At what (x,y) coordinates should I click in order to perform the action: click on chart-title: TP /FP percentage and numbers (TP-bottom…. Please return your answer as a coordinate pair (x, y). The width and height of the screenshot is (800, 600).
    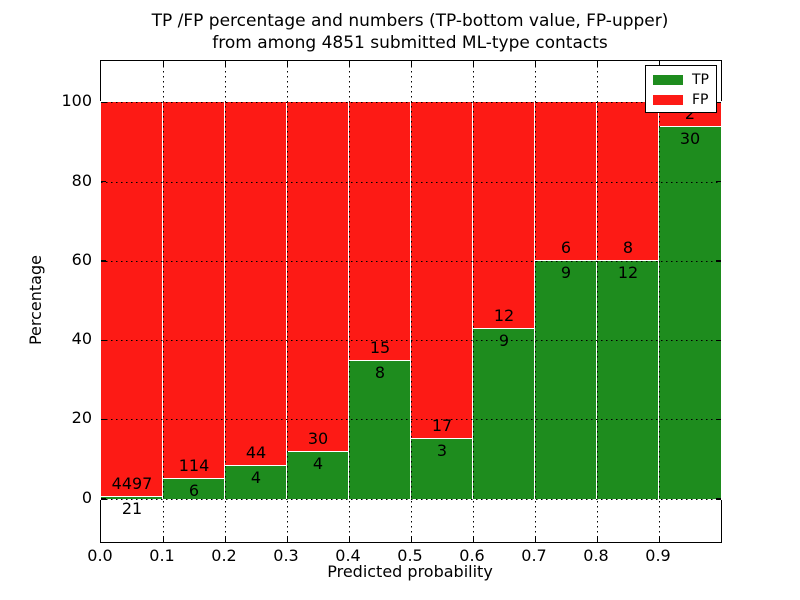
    Looking at the image, I should click on (410, 32).